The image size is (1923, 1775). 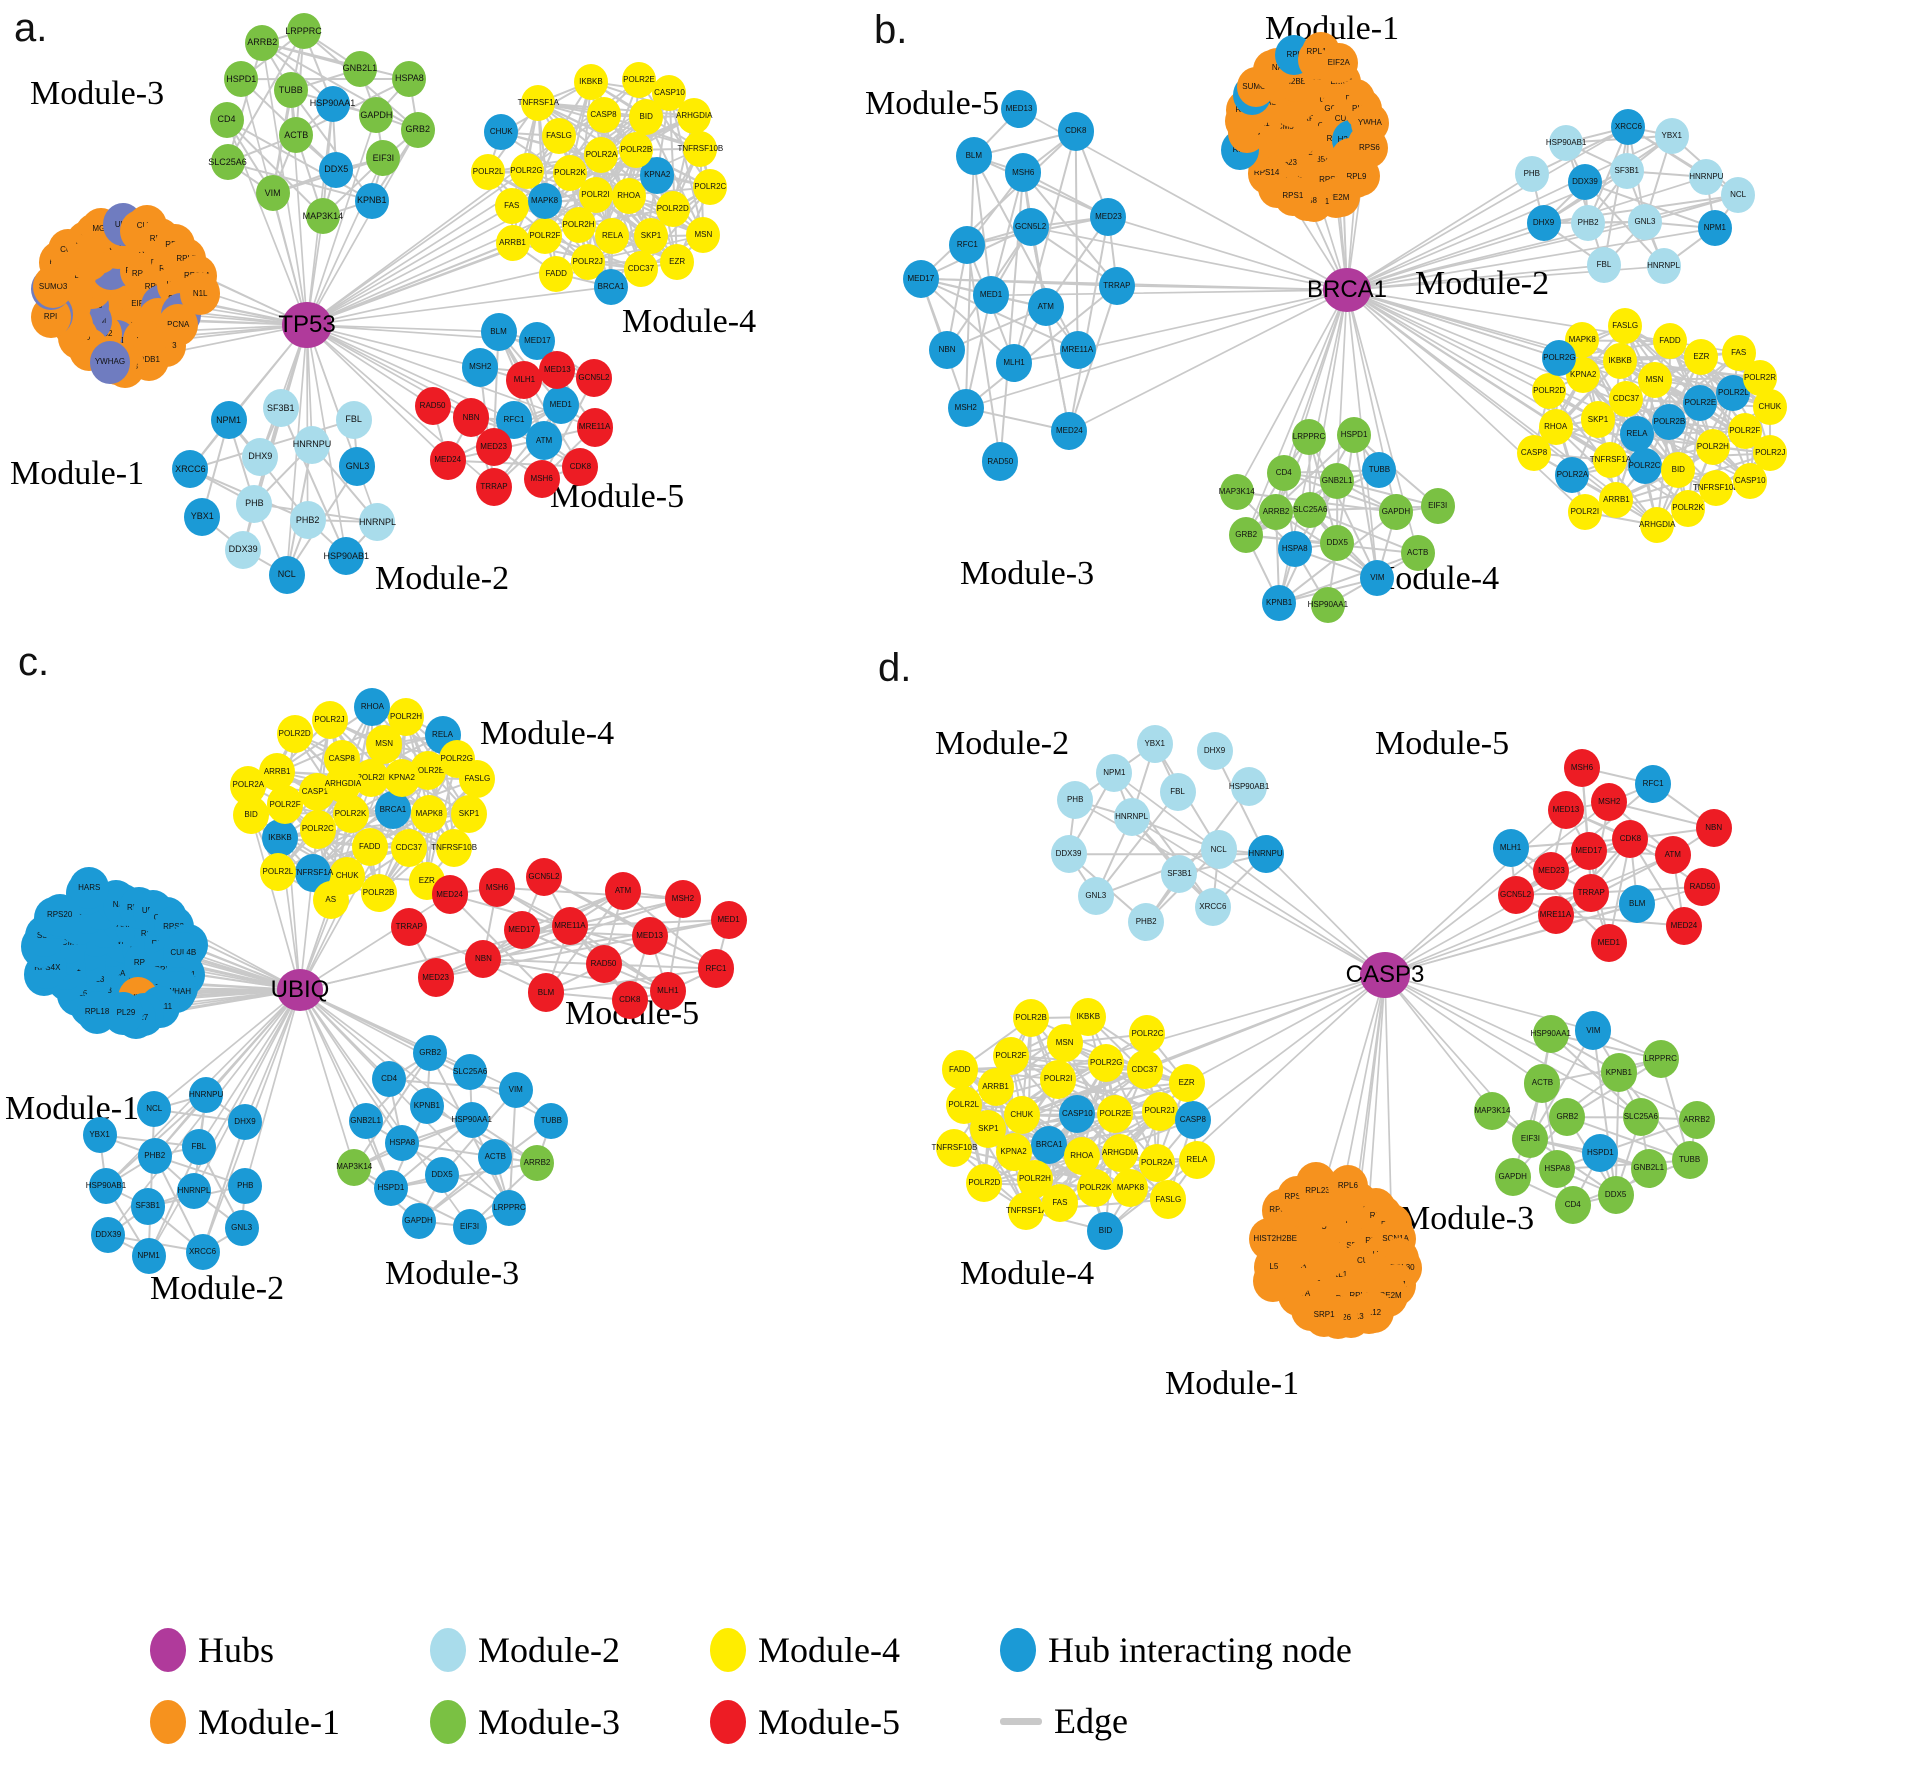 What do you see at coordinates (1542, 1083) in the screenshot?
I see `d-m3-actb: ACTB` at bounding box center [1542, 1083].